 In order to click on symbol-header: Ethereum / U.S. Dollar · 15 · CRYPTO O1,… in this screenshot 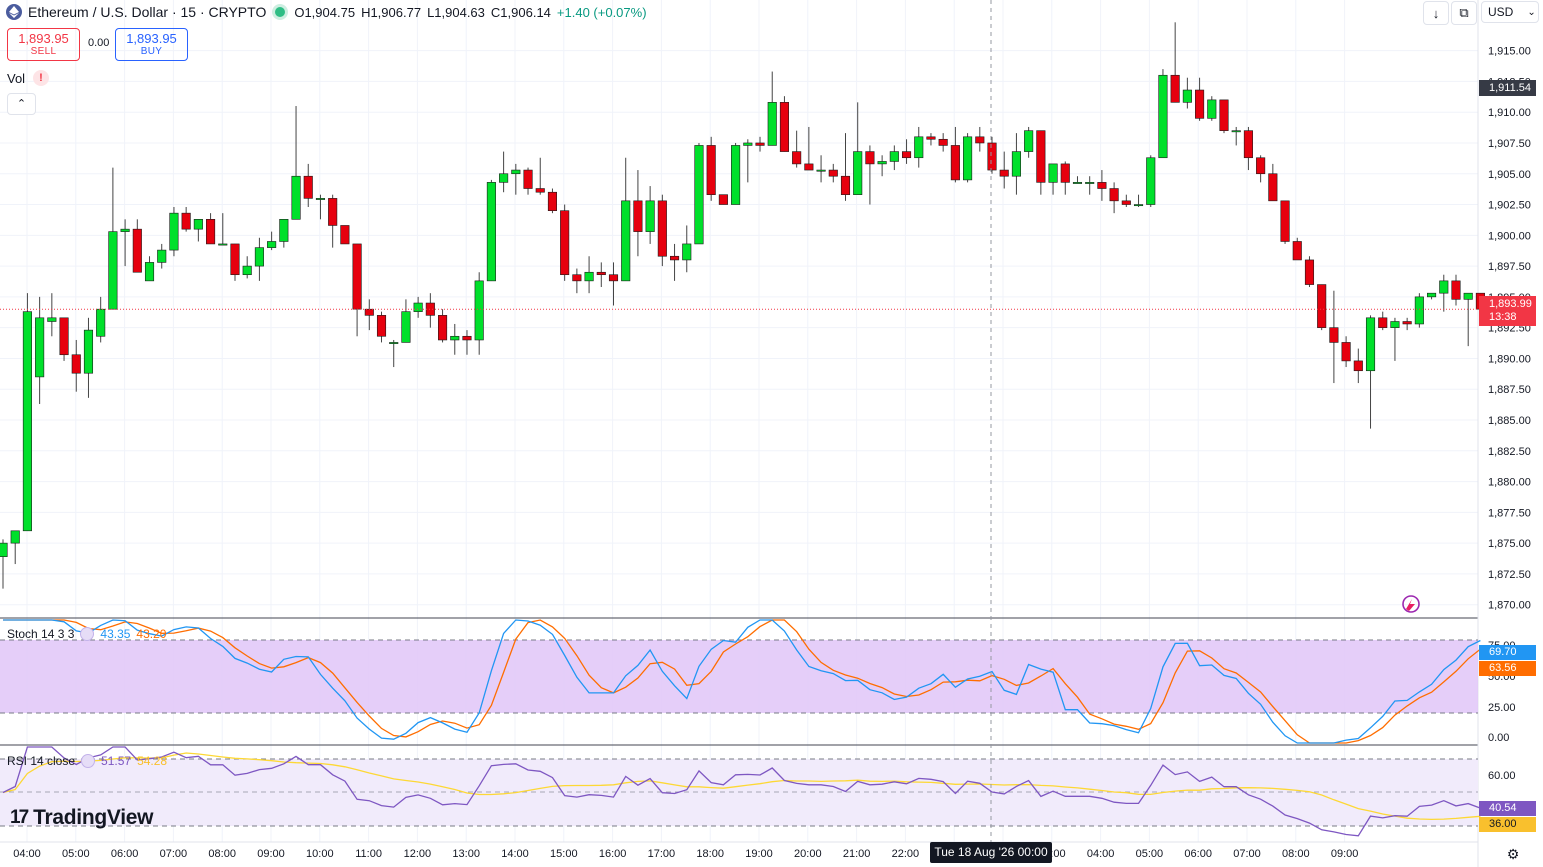, I will do `click(326, 12)`.